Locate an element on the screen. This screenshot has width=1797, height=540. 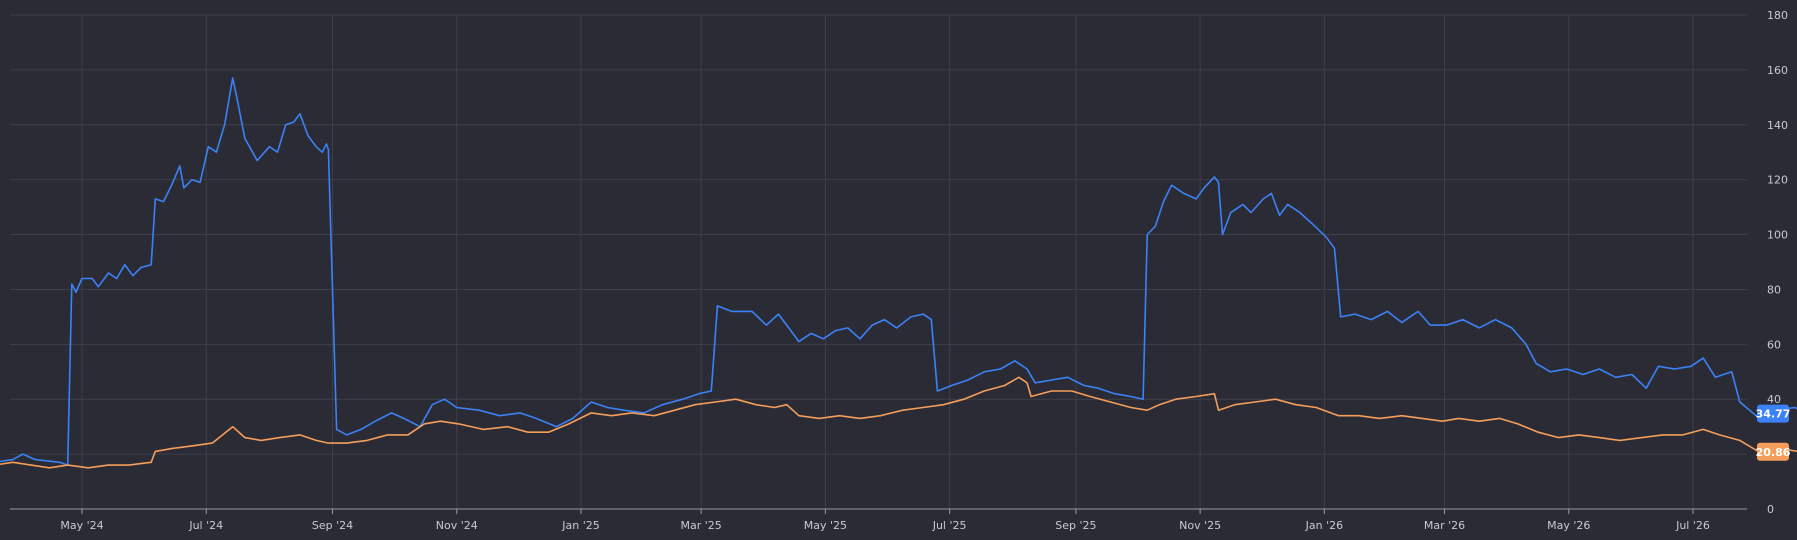
x-tick-label: Jul '24 is located at coordinates (205, 525).